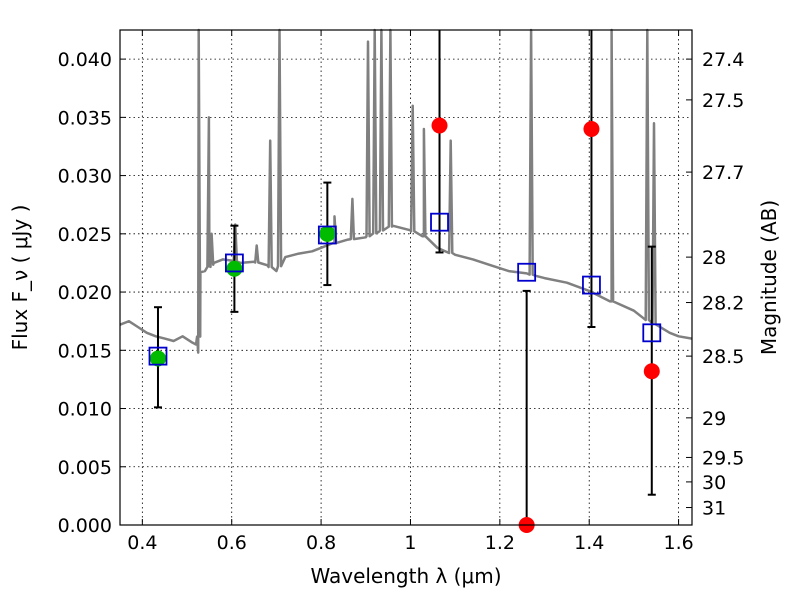 This screenshot has height=600, width=800. I want to click on right-tick-label: 30, so click(714, 483).